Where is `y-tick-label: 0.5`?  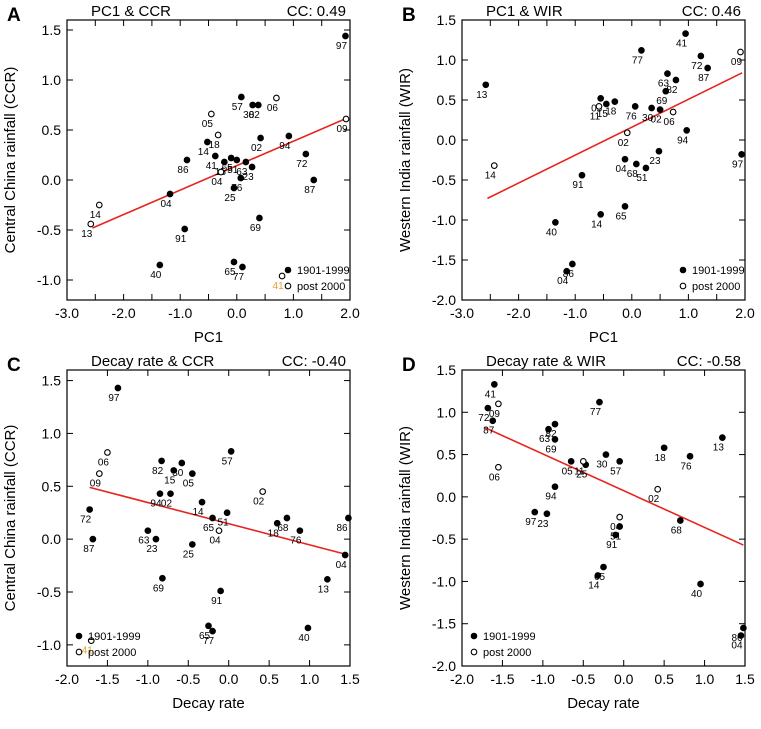 y-tick-label: 0.5 is located at coordinates (447, 455).